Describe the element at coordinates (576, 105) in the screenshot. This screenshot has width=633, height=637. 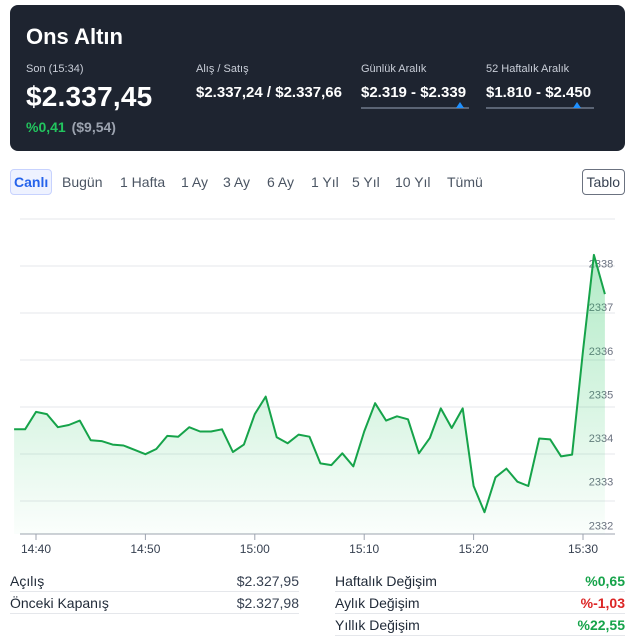
I see `week52-range-marker-icon` at that location.